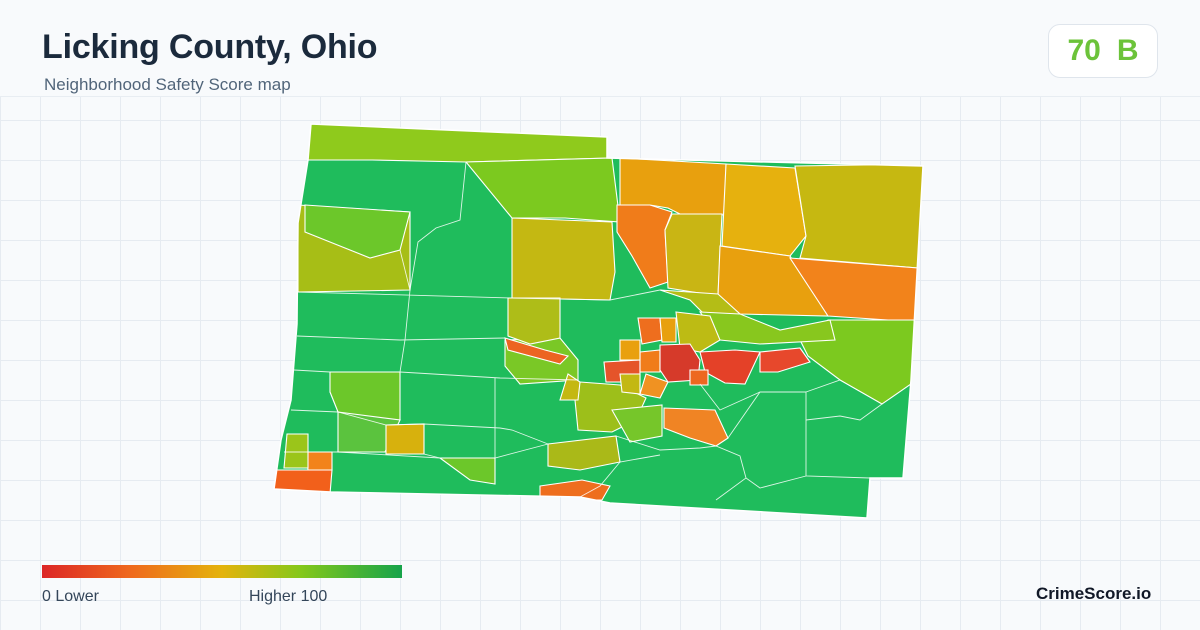  I want to click on tract-west-lime2, so click(369, 432).